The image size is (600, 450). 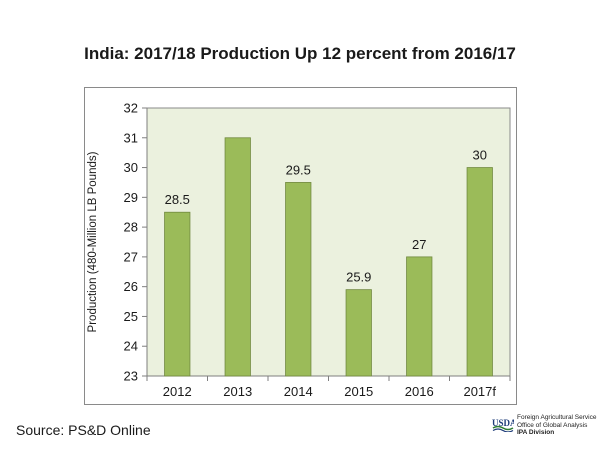 I want to click on agency-line-2: Office of Global Analysis, so click(x=552, y=425).